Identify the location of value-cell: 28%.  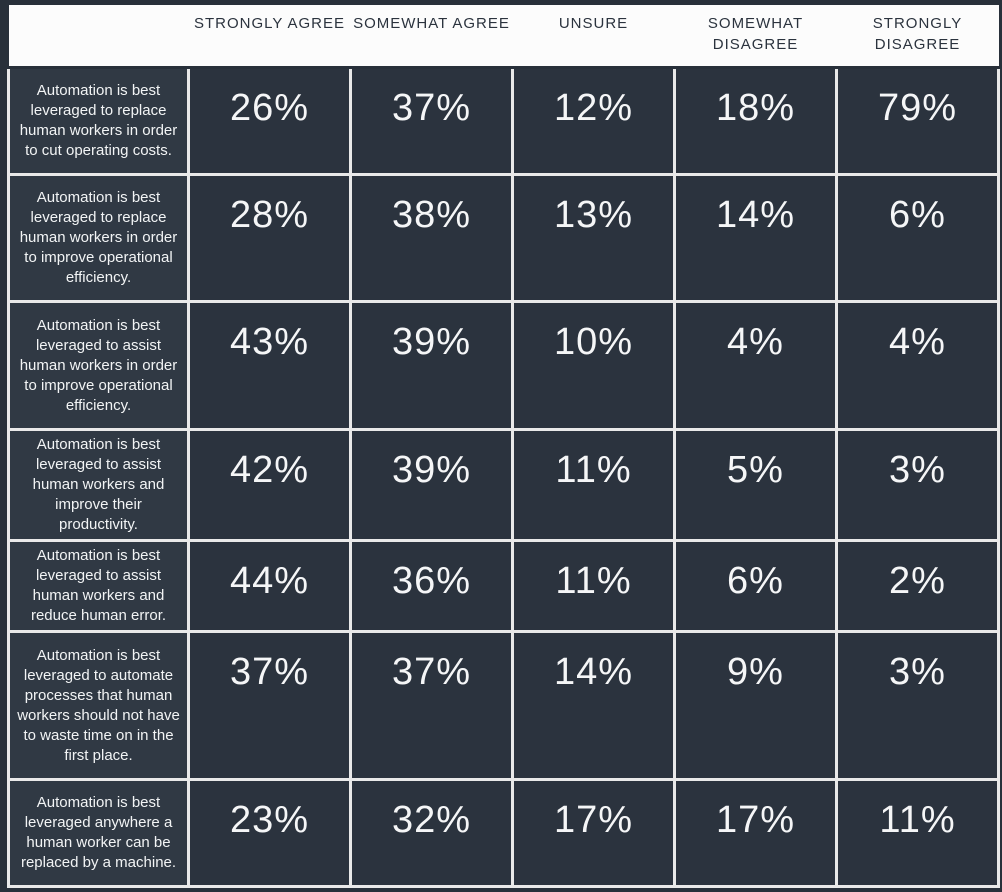
(269, 238).